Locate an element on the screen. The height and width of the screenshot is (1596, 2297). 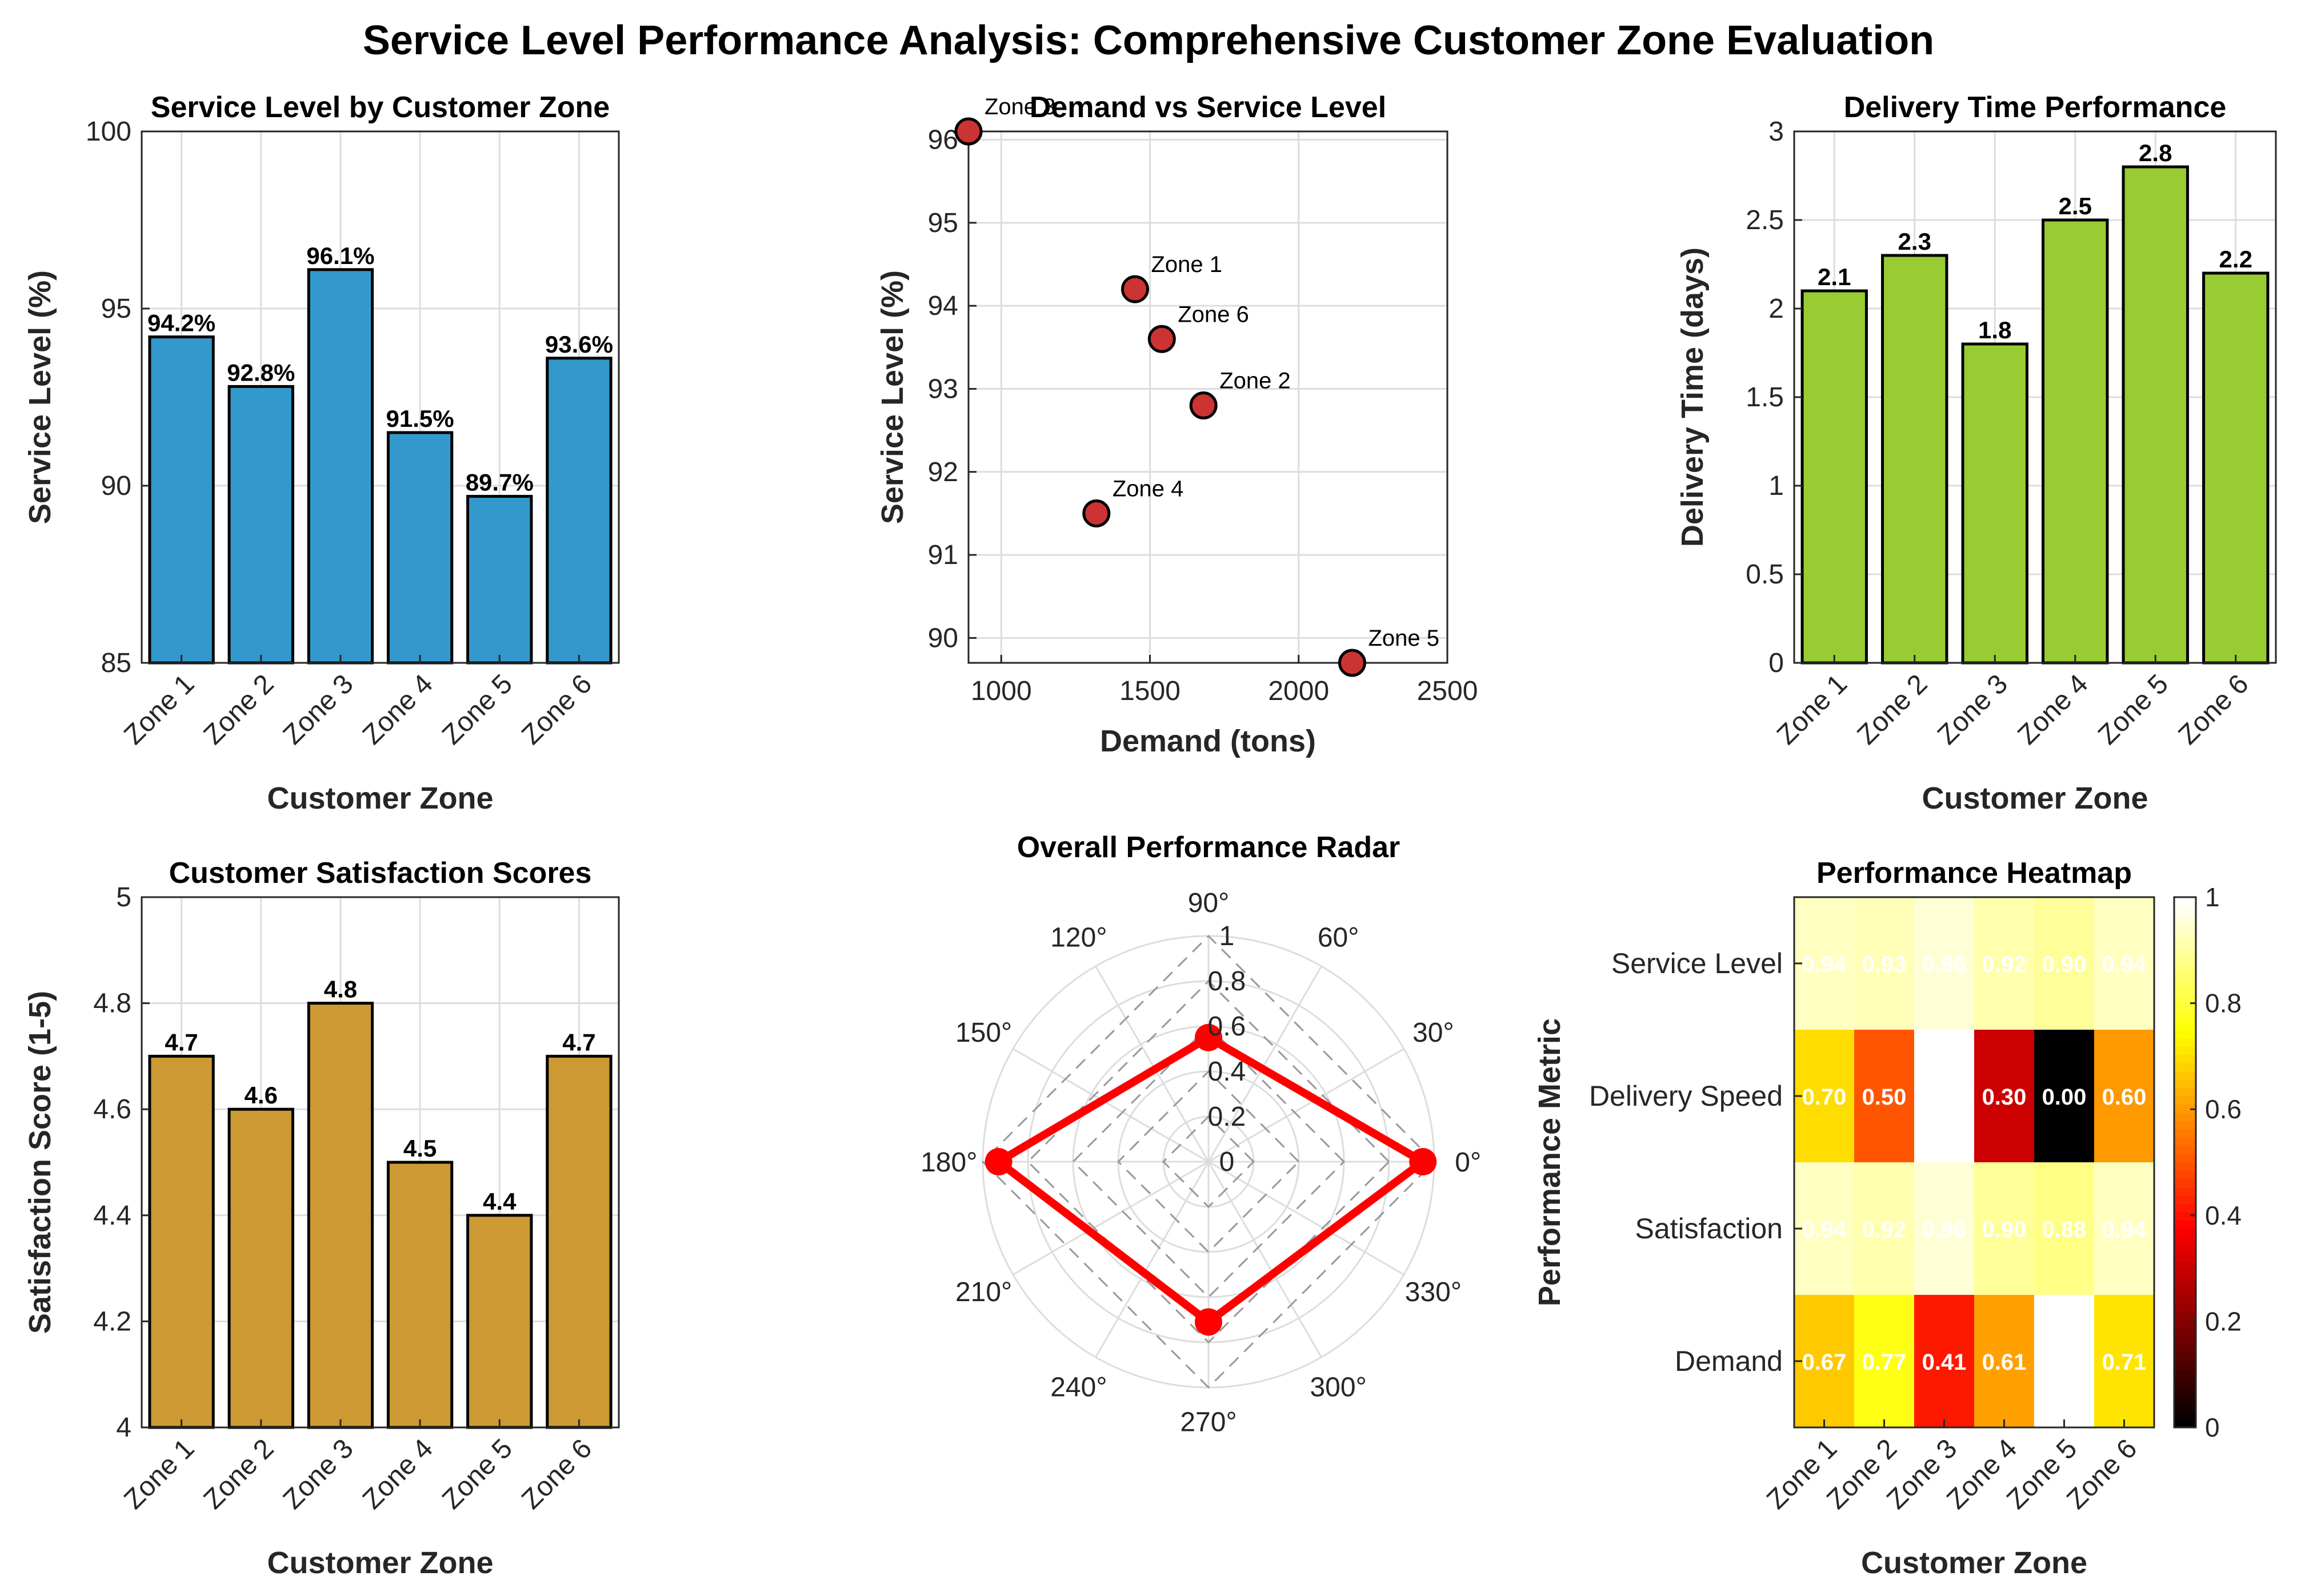
scatter-axes-box is located at coordinates (1207, 397).